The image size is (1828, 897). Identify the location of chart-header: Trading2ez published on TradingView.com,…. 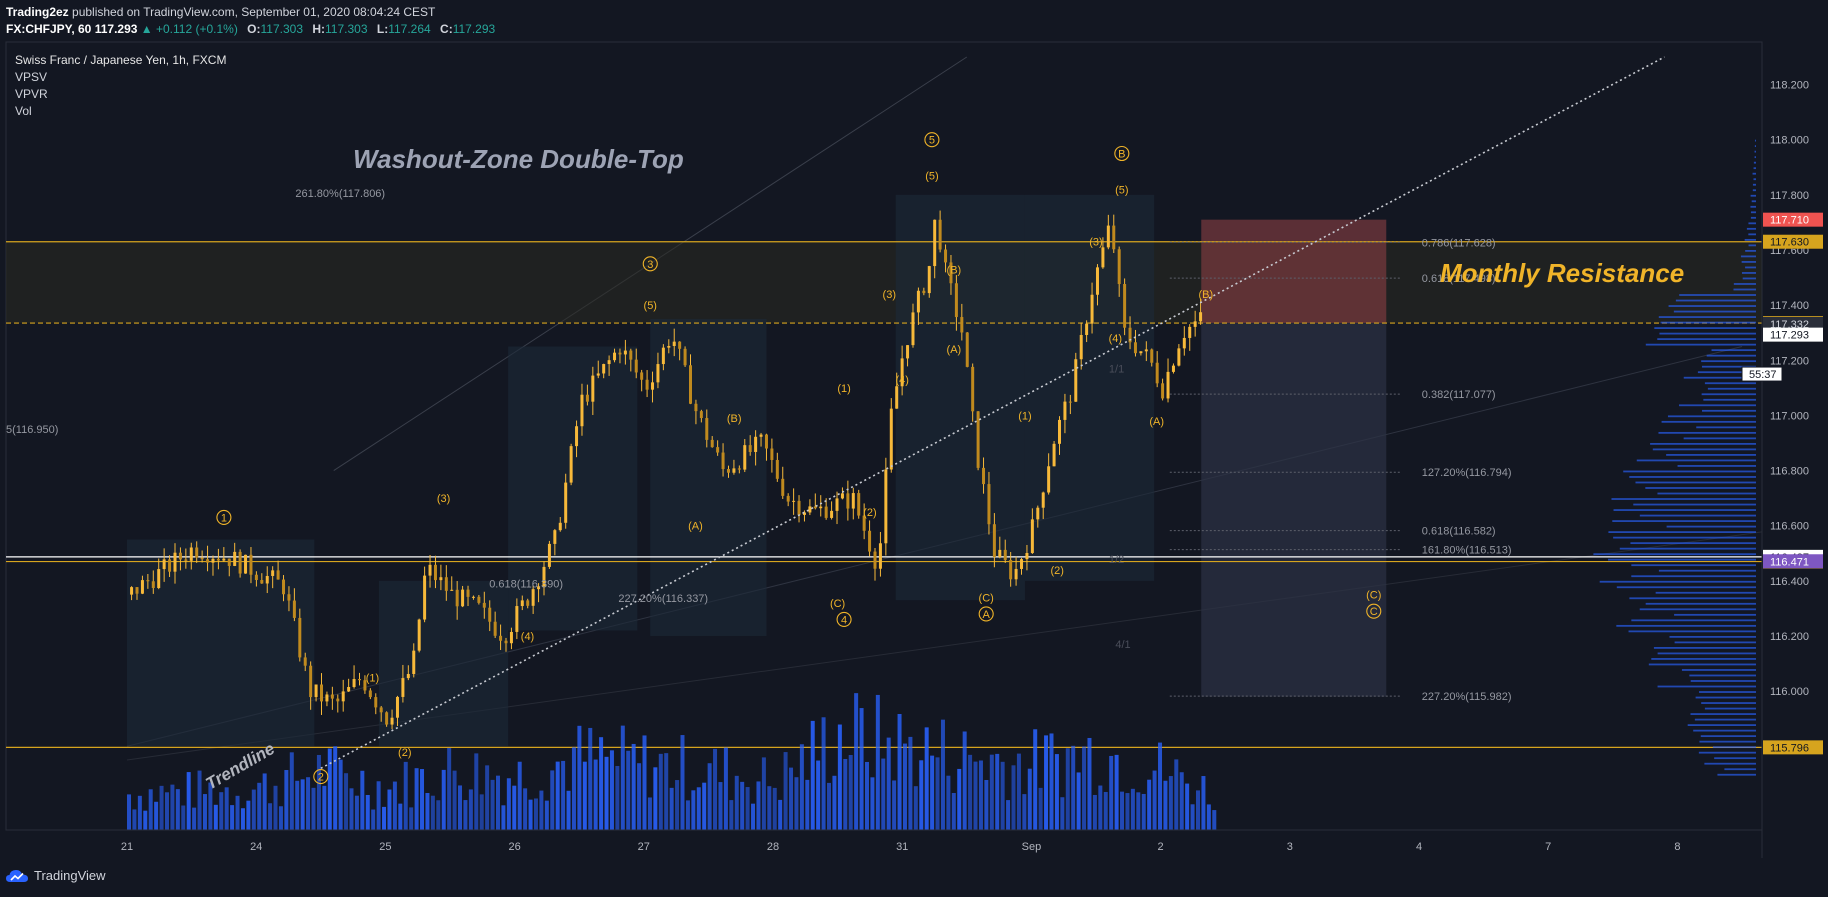
(914, 21).